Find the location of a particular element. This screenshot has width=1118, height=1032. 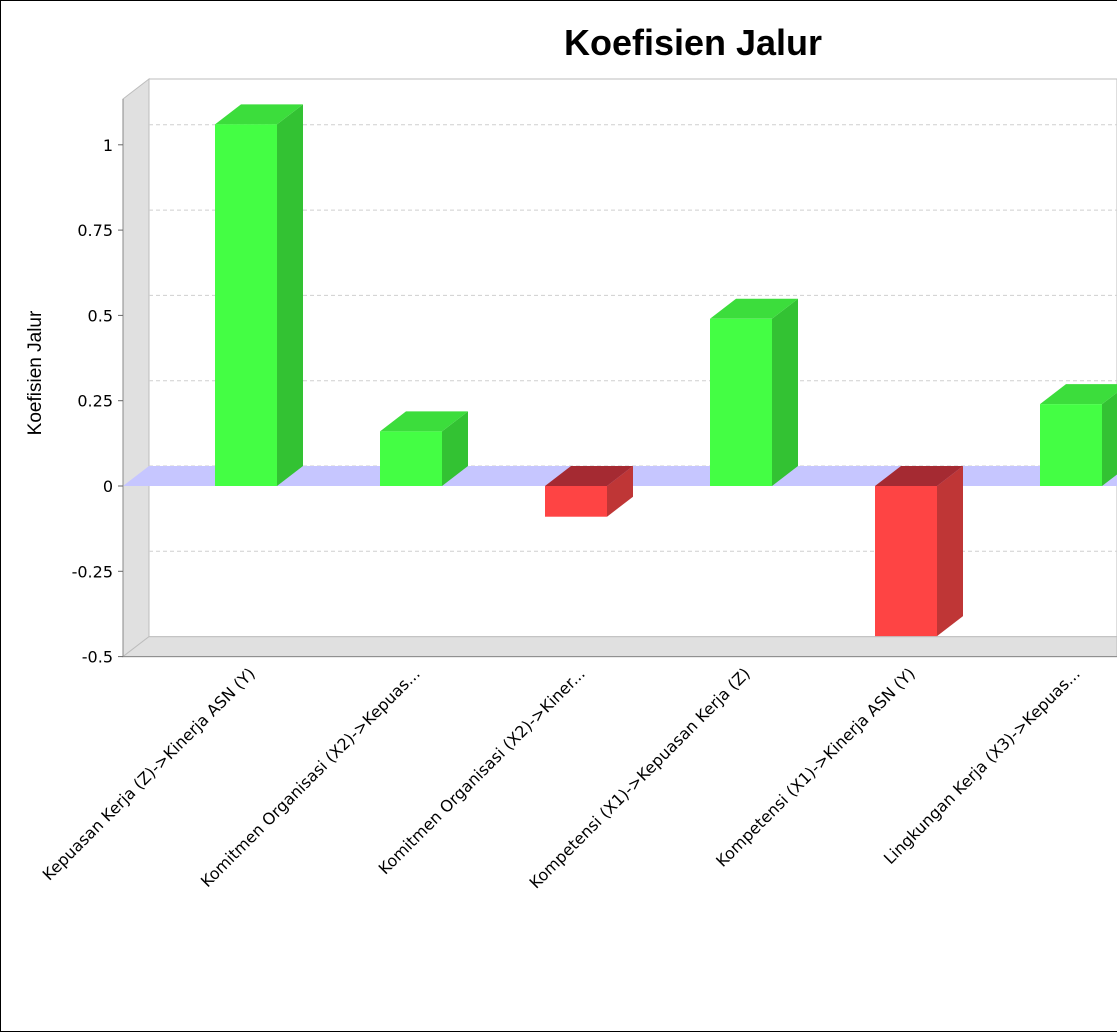

y-tick-label: 1 is located at coordinates (108, 145).